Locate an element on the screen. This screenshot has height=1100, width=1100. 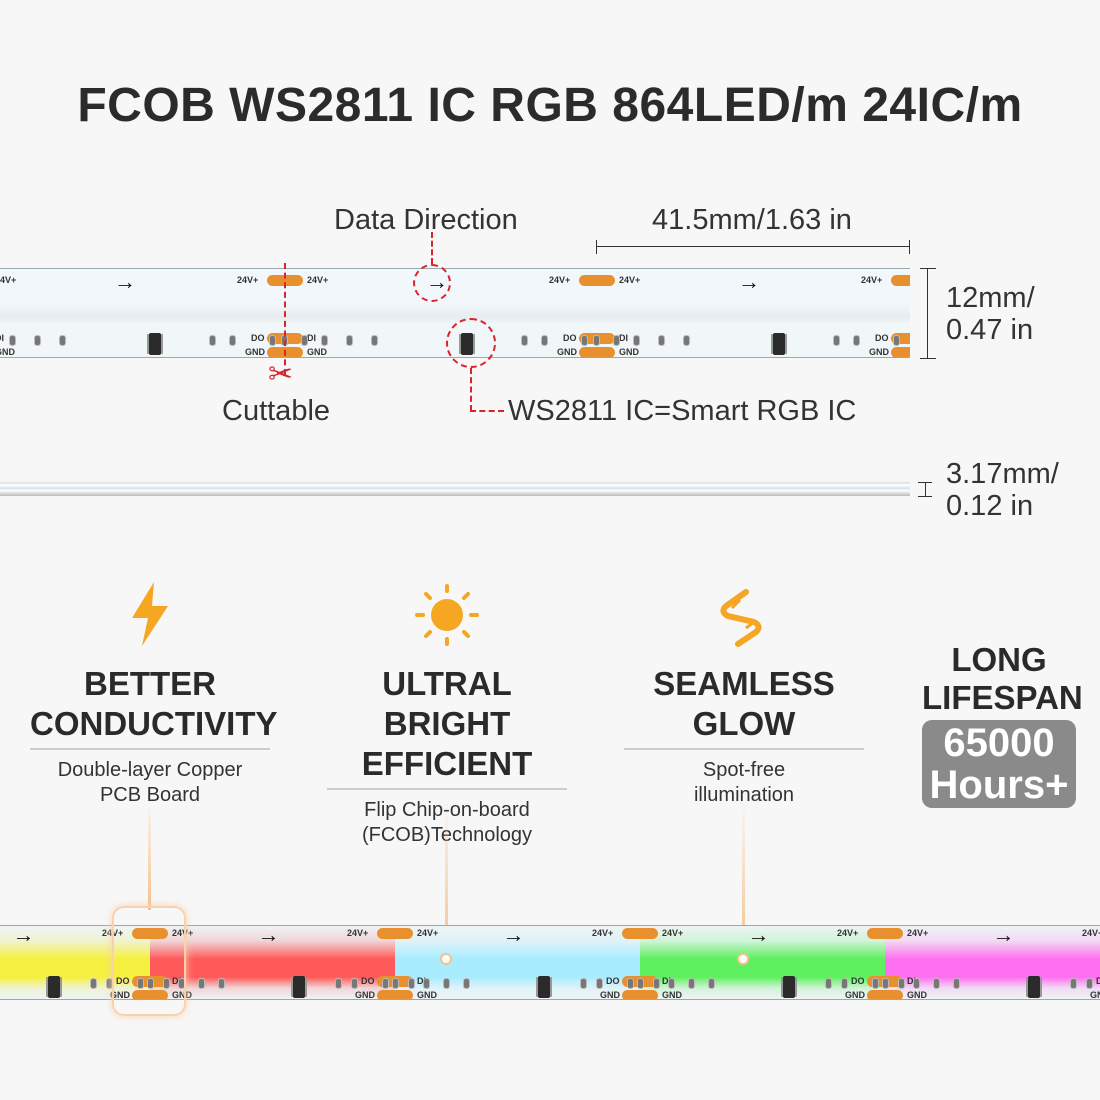
data-direction-leader is located at coordinates (432, 248).